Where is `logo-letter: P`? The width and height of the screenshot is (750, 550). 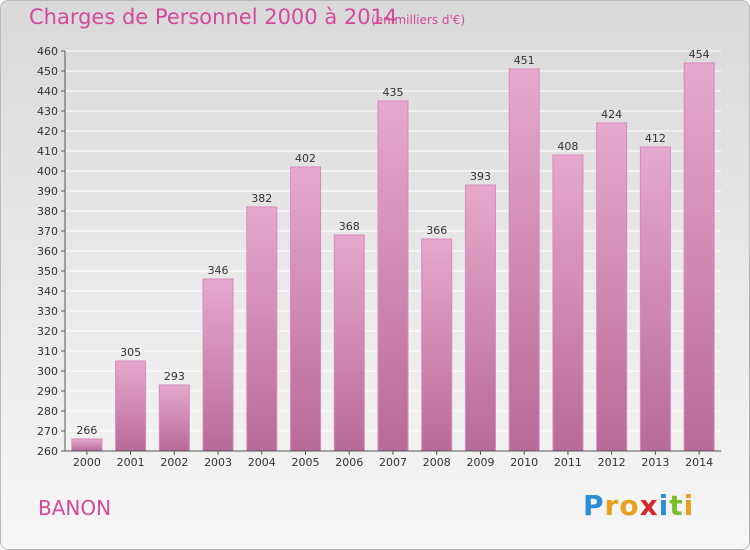
logo-letter: P is located at coordinates (594, 505).